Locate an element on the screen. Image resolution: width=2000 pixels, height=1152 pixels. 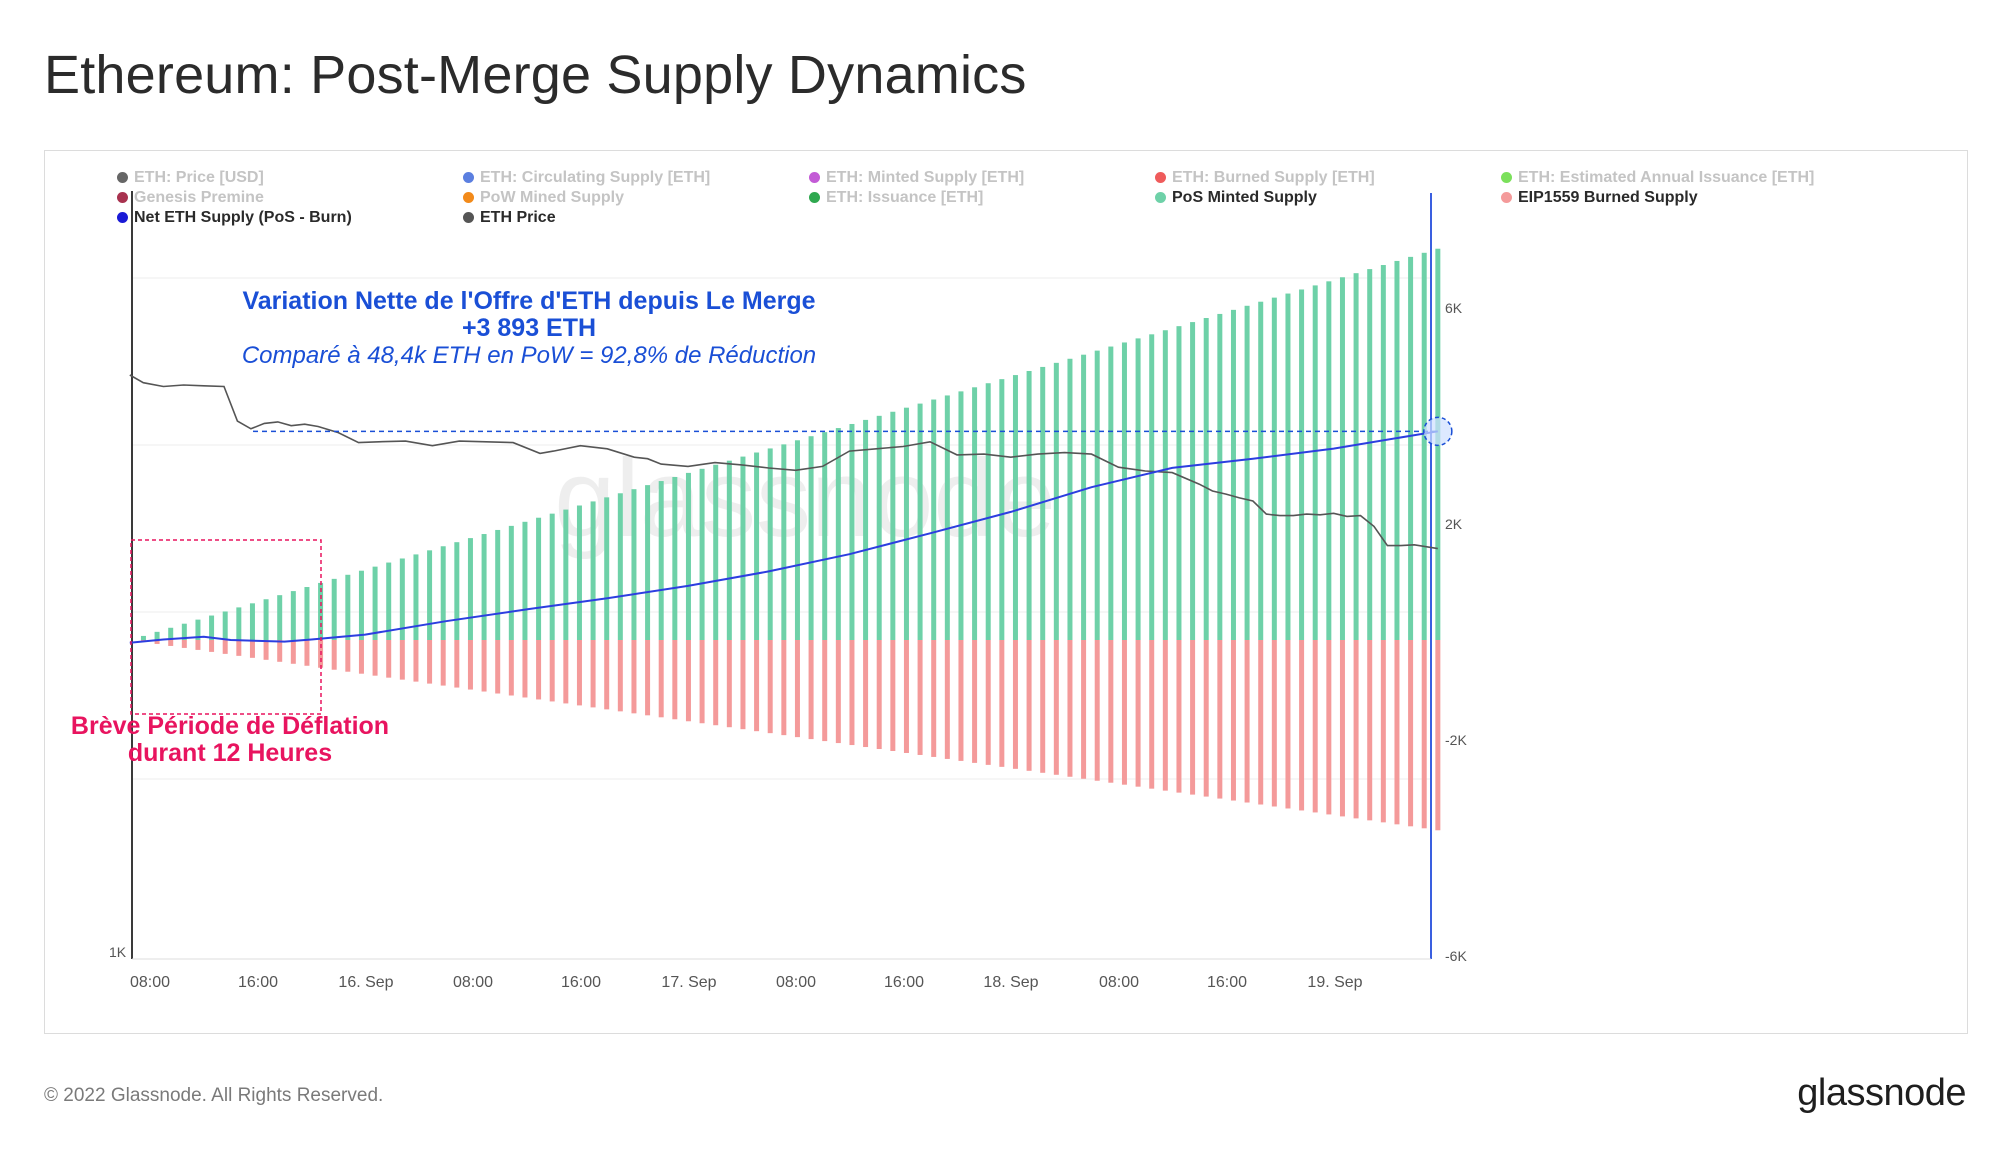
legend-label: EIP1559 Burned Supply is located at coordinates (1608, 197).